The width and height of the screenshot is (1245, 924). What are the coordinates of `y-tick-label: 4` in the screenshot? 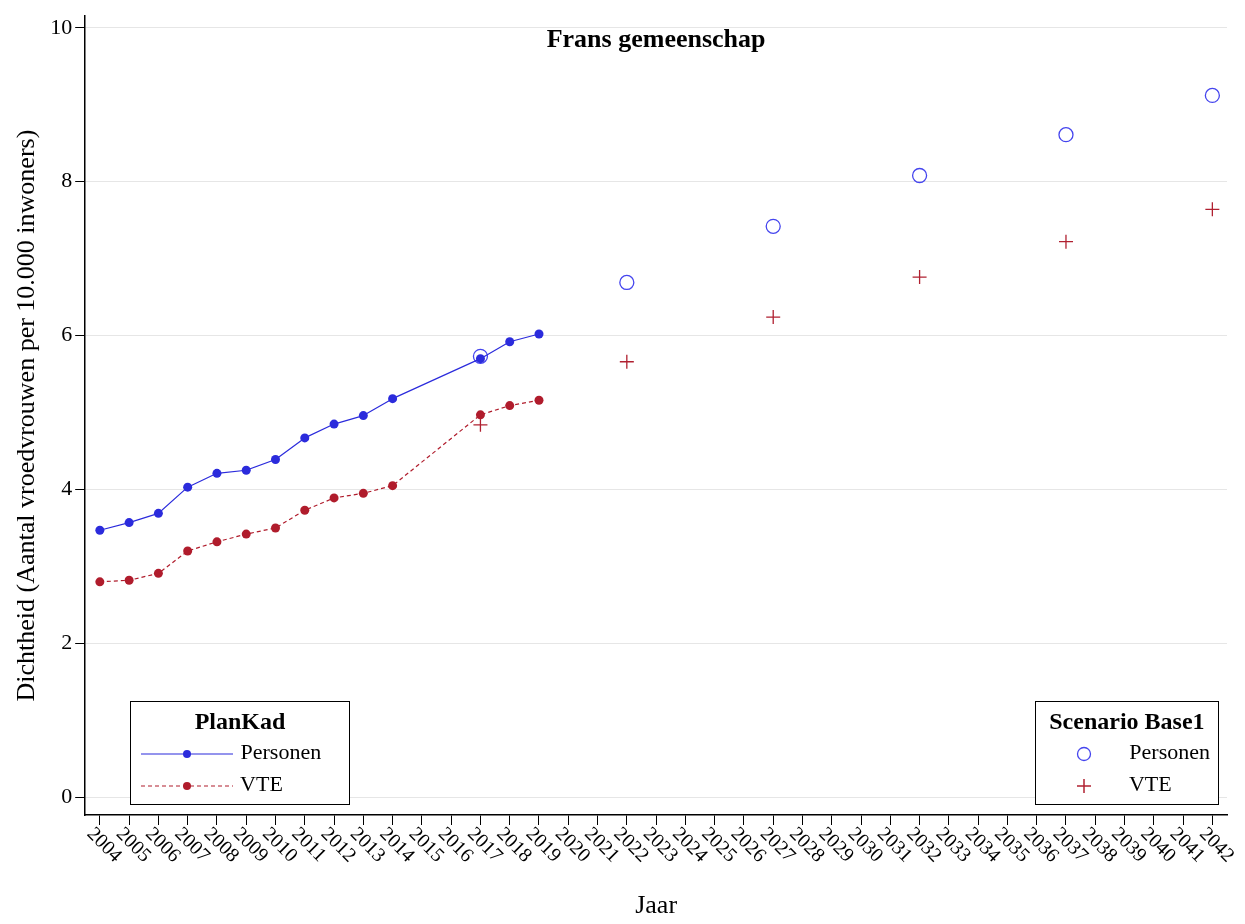 It's located at (67, 488).